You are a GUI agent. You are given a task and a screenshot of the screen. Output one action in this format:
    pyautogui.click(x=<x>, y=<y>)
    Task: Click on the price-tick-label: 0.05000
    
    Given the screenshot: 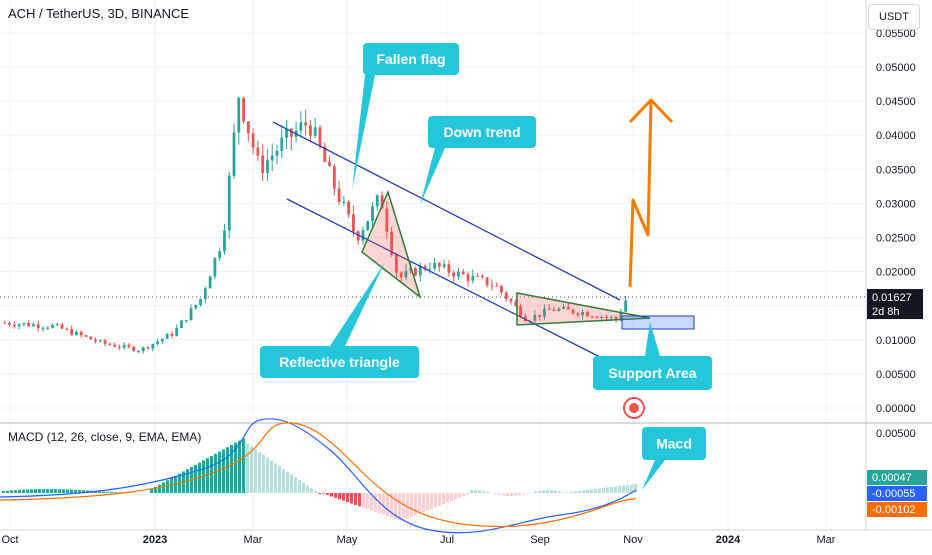 What is the action you would take?
    pyautogui.click(x=896, y=68)
    